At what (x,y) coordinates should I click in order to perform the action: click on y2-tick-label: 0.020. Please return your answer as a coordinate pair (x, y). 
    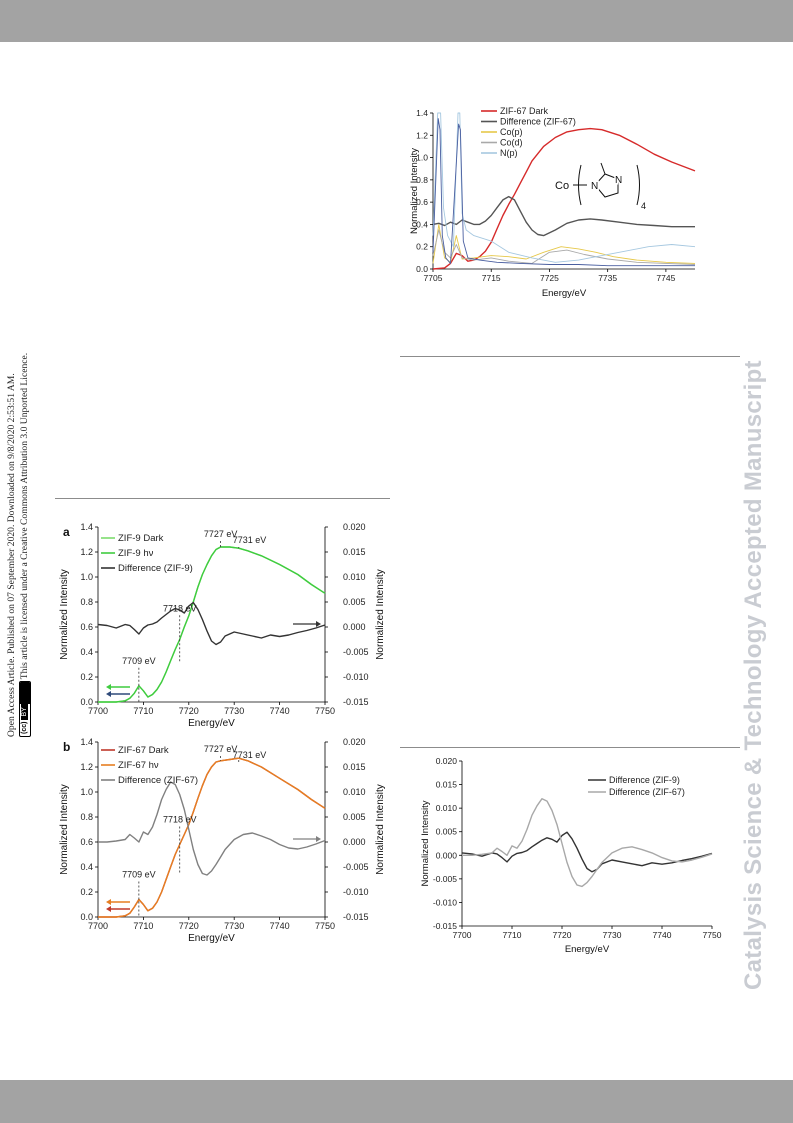
    Looking at the image, I should click on (354, 527).